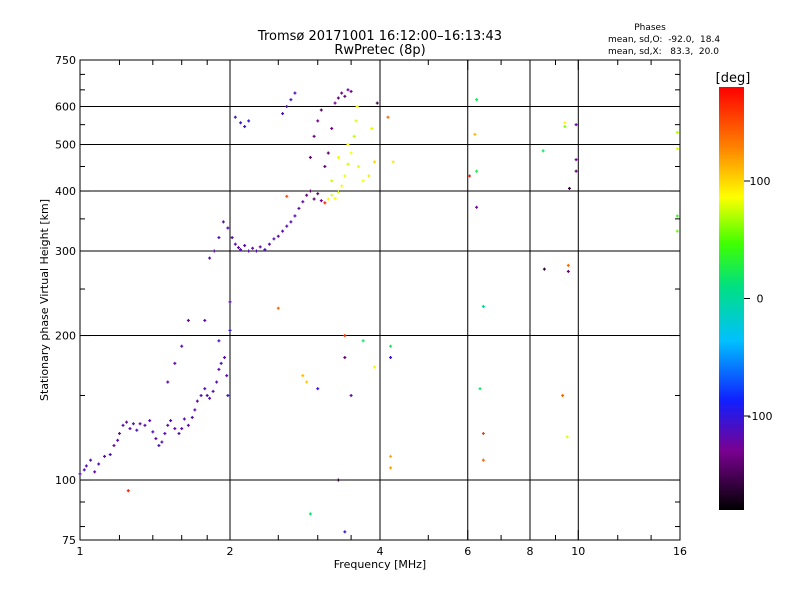 This screenshot has height=600, width=800. Describe the element at coordinates (65, 191) in the screenshot. I see `y-tick-label: 400` at that location.